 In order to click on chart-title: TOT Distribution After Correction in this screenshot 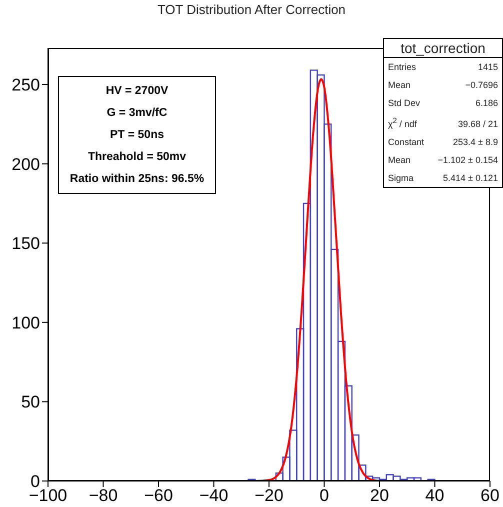, I will do `click(251, 9)`.